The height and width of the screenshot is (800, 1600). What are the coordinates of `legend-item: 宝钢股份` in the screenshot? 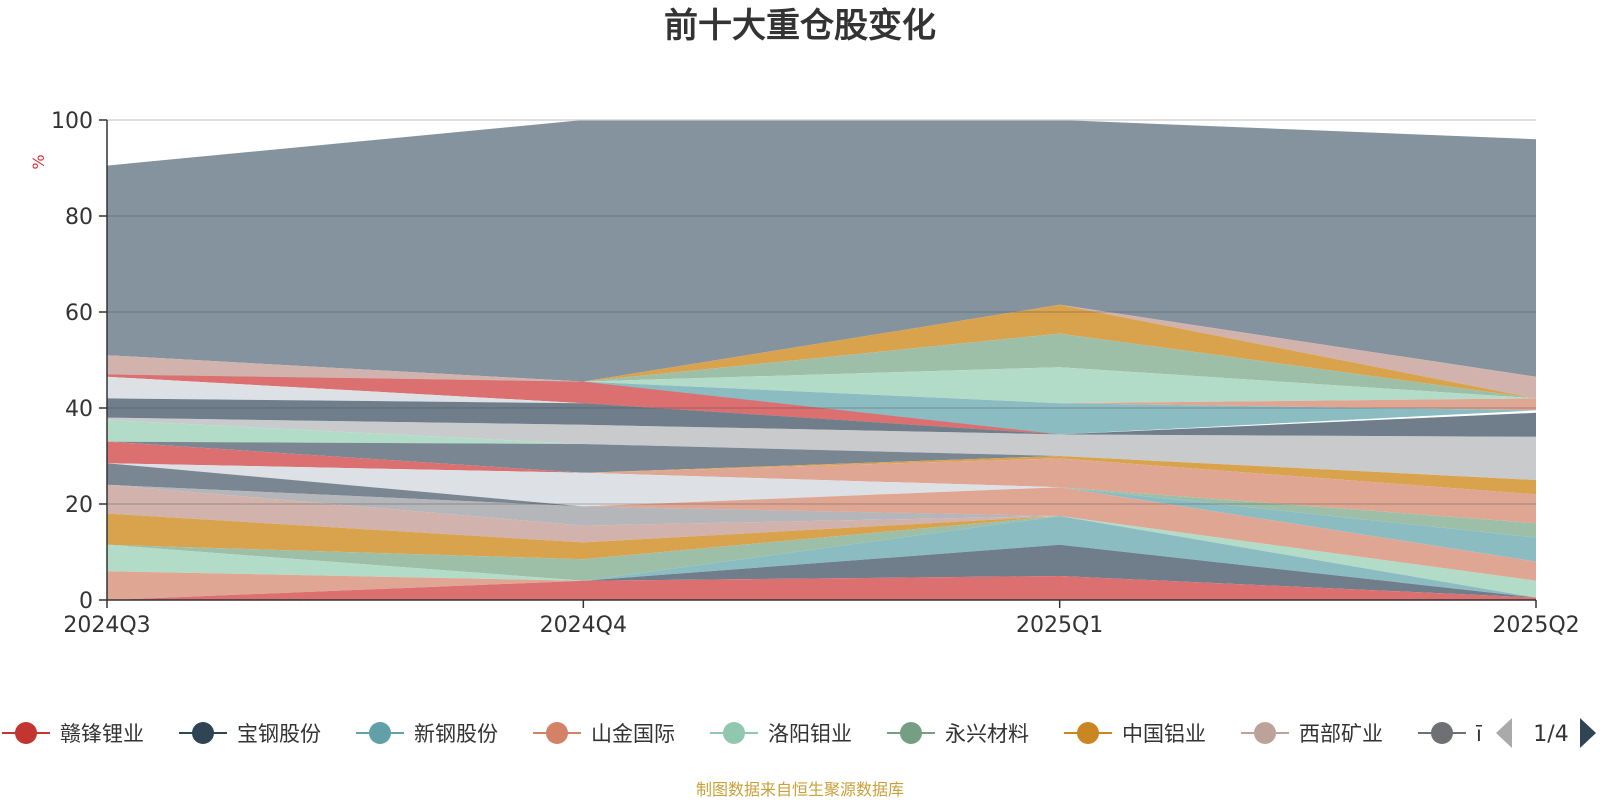 It's located at (250, 734).